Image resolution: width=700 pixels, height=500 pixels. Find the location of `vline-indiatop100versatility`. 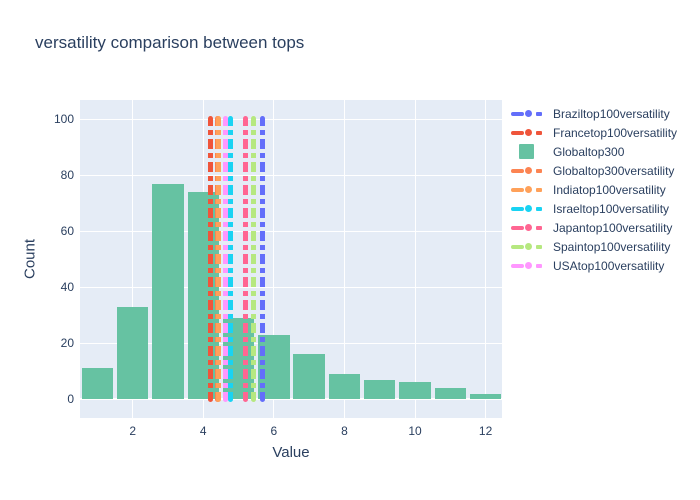

vline-indiatop100versatility is located at coordinates (218, 259).